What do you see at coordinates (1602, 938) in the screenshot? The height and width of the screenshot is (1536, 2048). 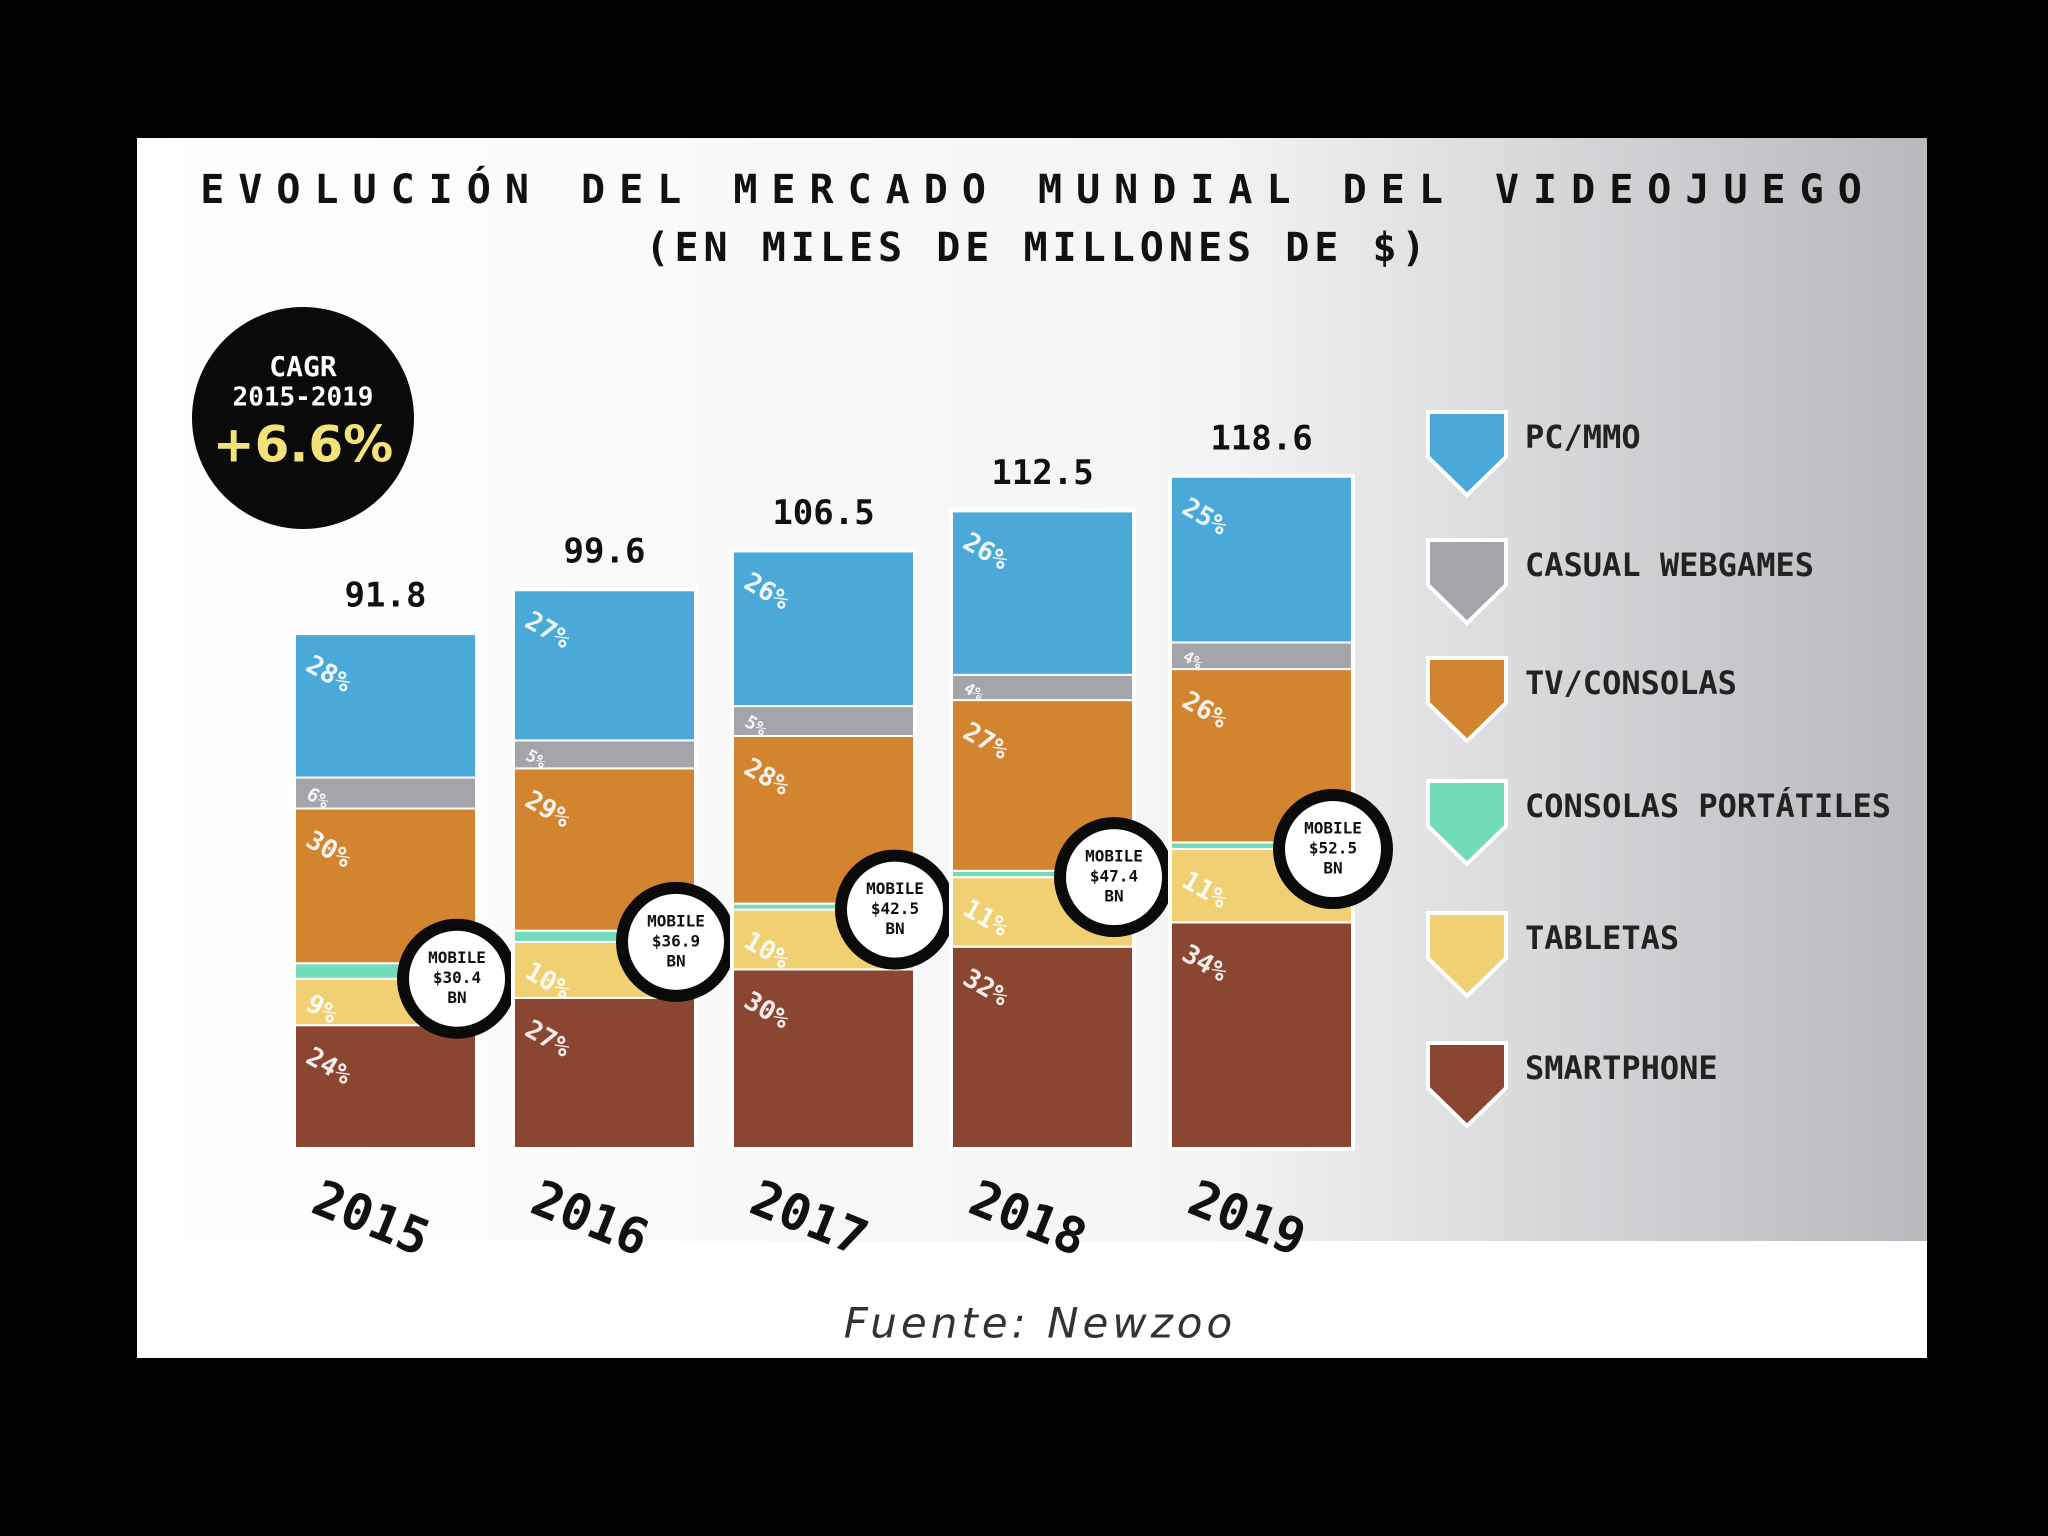 I see `legend-label: TABLETAS` at bounding box center [1602, 938].